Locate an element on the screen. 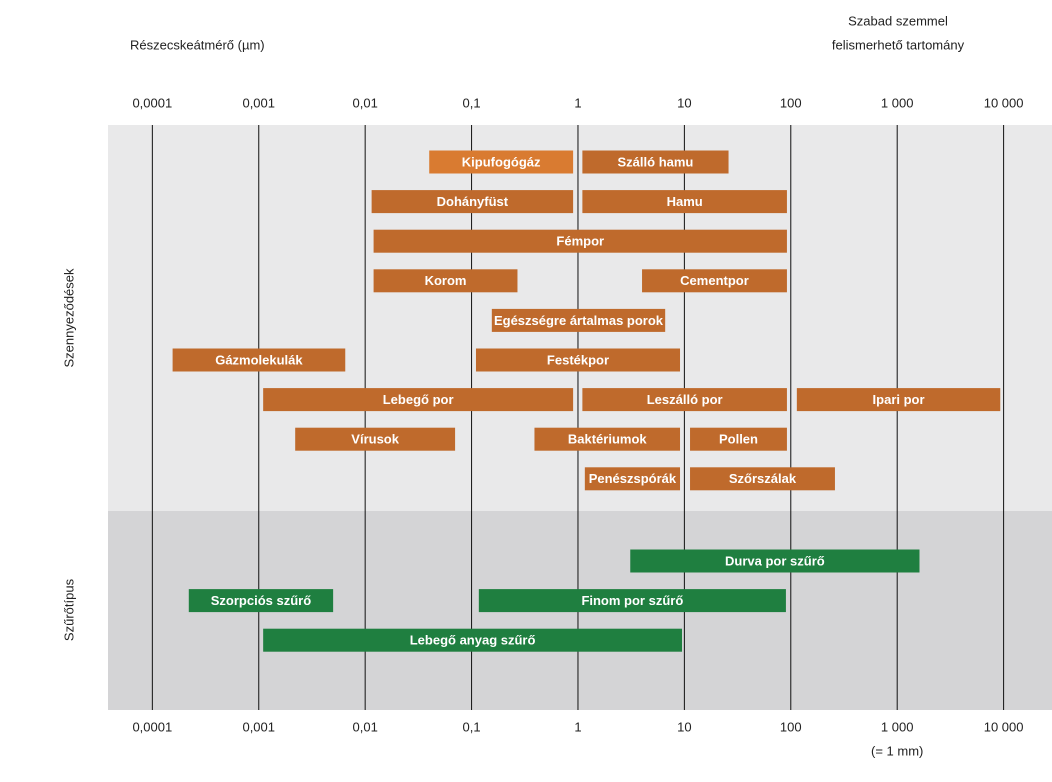 The height and width of the screenshot is (782, 1052). bar-label: Baktériumok is located at coordinates (608, 439).